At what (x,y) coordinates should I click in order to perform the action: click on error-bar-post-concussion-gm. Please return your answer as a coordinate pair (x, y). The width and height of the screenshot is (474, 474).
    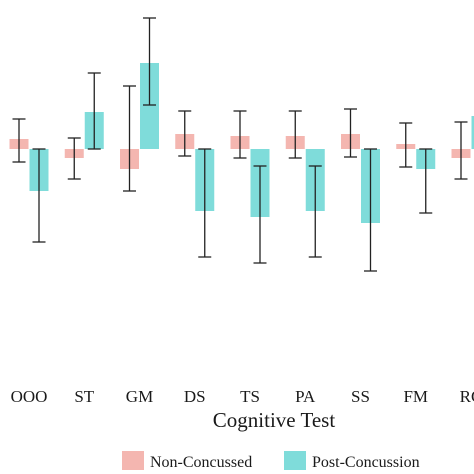
    Looking at the image, I should click on (149, 61).